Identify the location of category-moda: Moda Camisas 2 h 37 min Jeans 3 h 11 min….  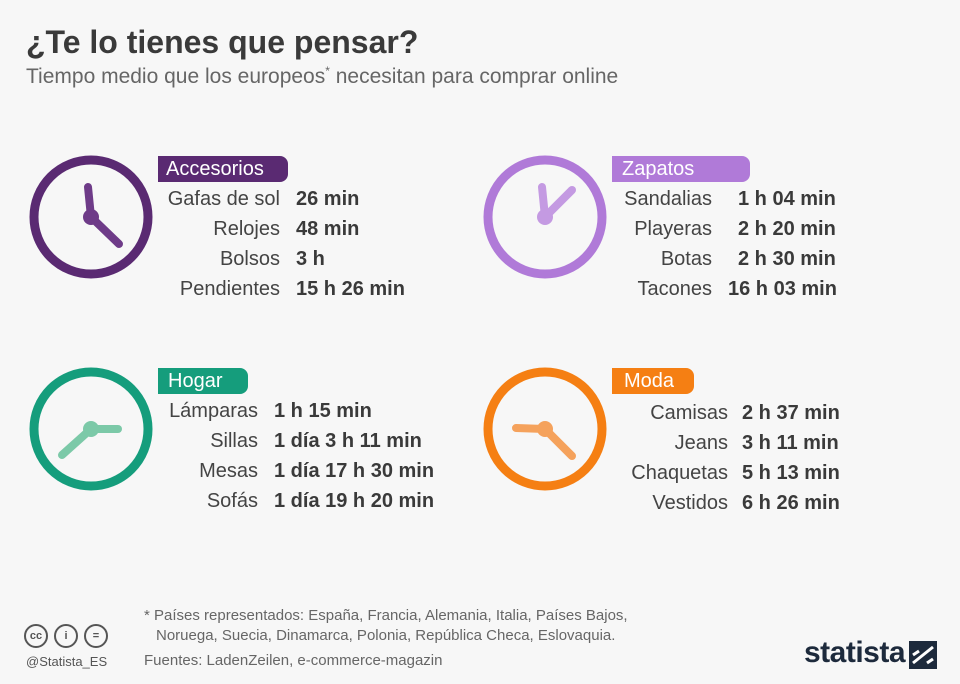
(690, 441).